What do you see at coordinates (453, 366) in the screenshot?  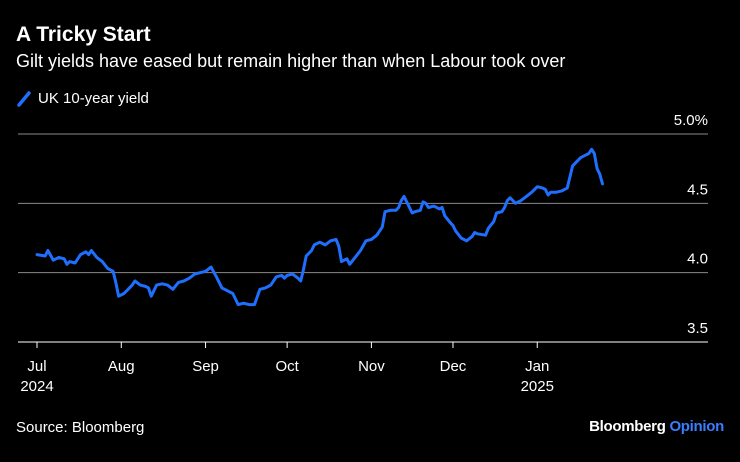 I see `x-tick-label: Dec` at bounding box center [453, 366].